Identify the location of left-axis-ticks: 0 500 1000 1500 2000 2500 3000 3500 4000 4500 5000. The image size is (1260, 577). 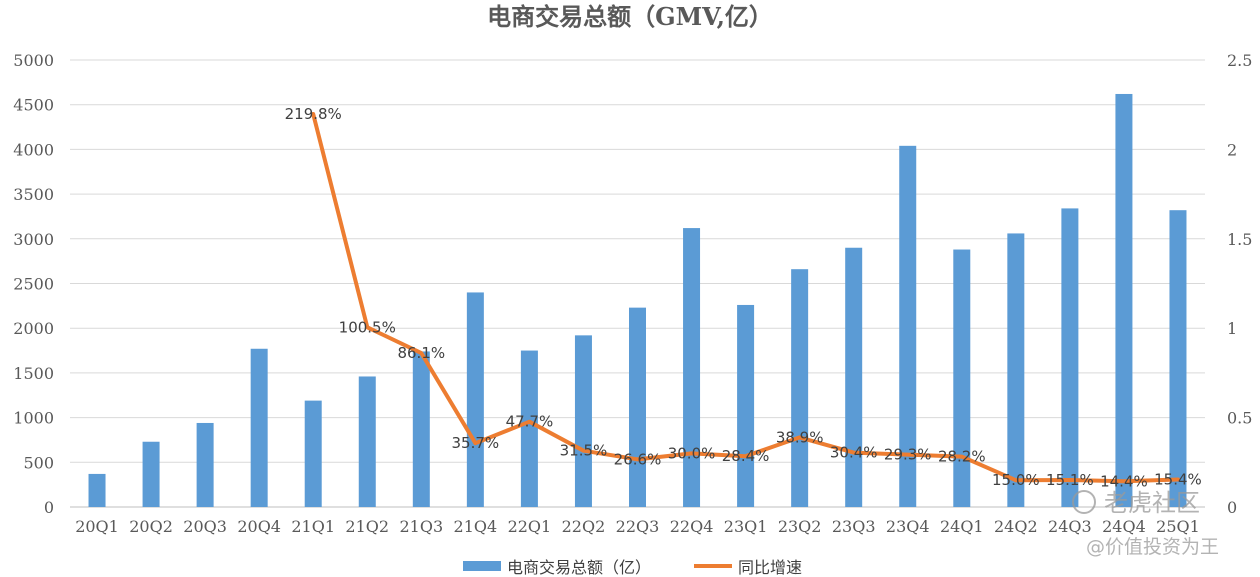
(33, 284).